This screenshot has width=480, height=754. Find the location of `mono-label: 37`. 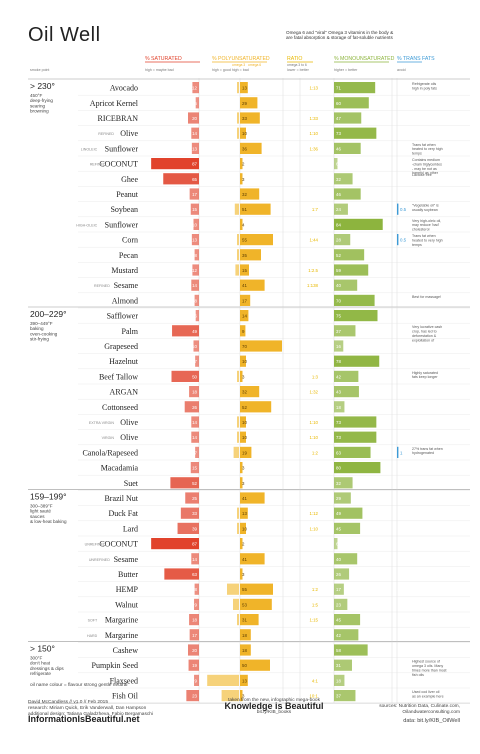

mono-label: 37 is located at coordinates (338, 696).